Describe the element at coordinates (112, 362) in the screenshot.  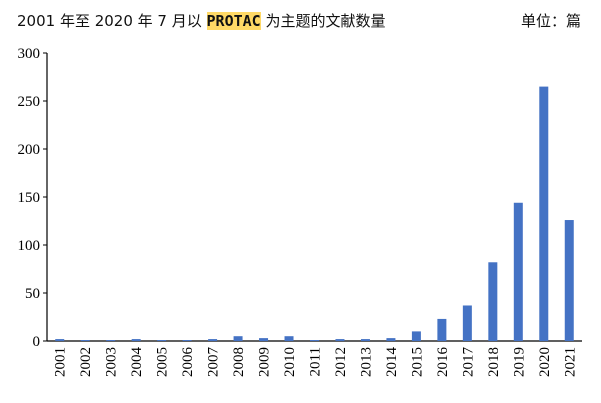
I see `x-tick-label: 2003` at that location.